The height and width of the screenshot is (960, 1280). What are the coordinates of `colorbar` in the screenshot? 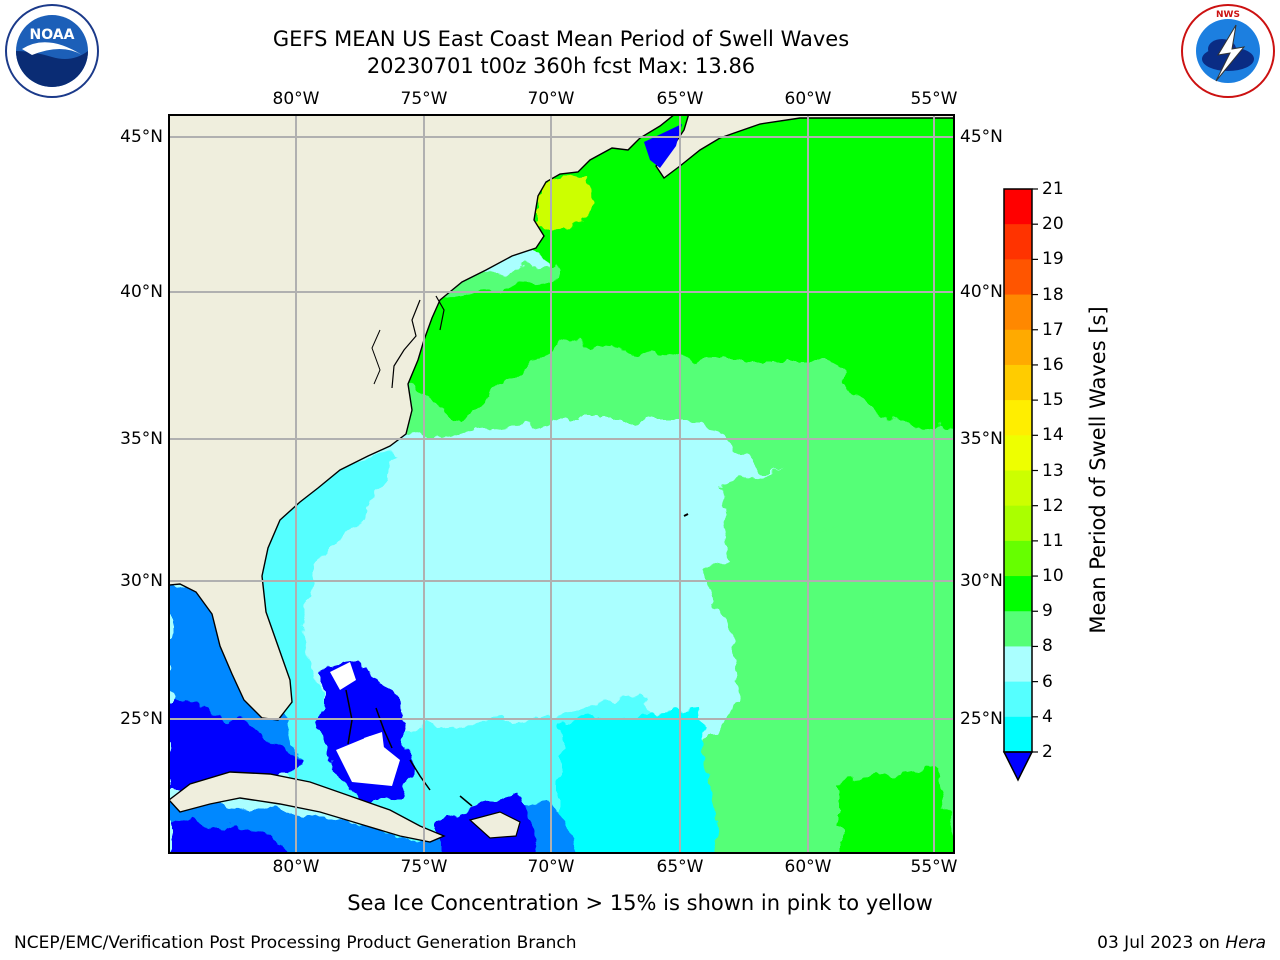 It's located at (1020, 485).